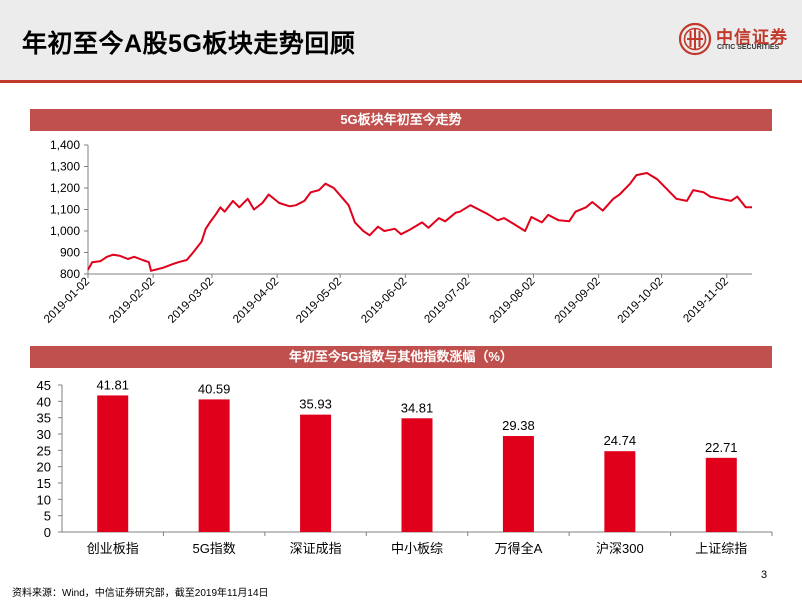 The image size is (802, 602). Describe the element at coordinates (47, 516) in the screenshot. I see `bar-chart-y-tick-label: 5` at that location.